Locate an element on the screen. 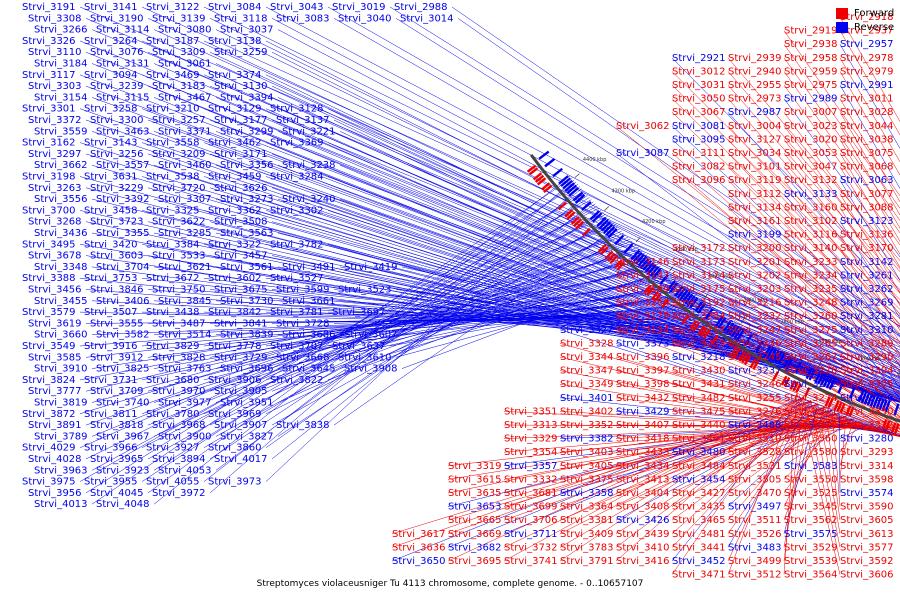  reverse-feature-label: Strvi_3709 is located at coordinates (117, 391).